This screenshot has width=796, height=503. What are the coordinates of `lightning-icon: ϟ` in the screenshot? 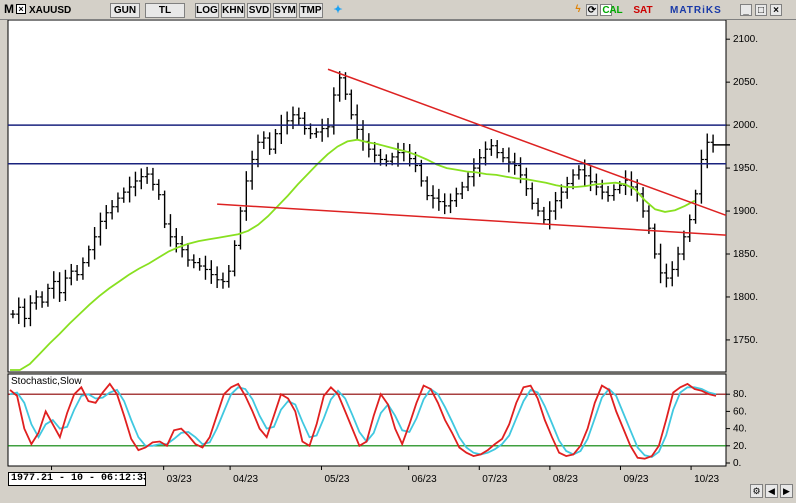 It's located at (578, 9).